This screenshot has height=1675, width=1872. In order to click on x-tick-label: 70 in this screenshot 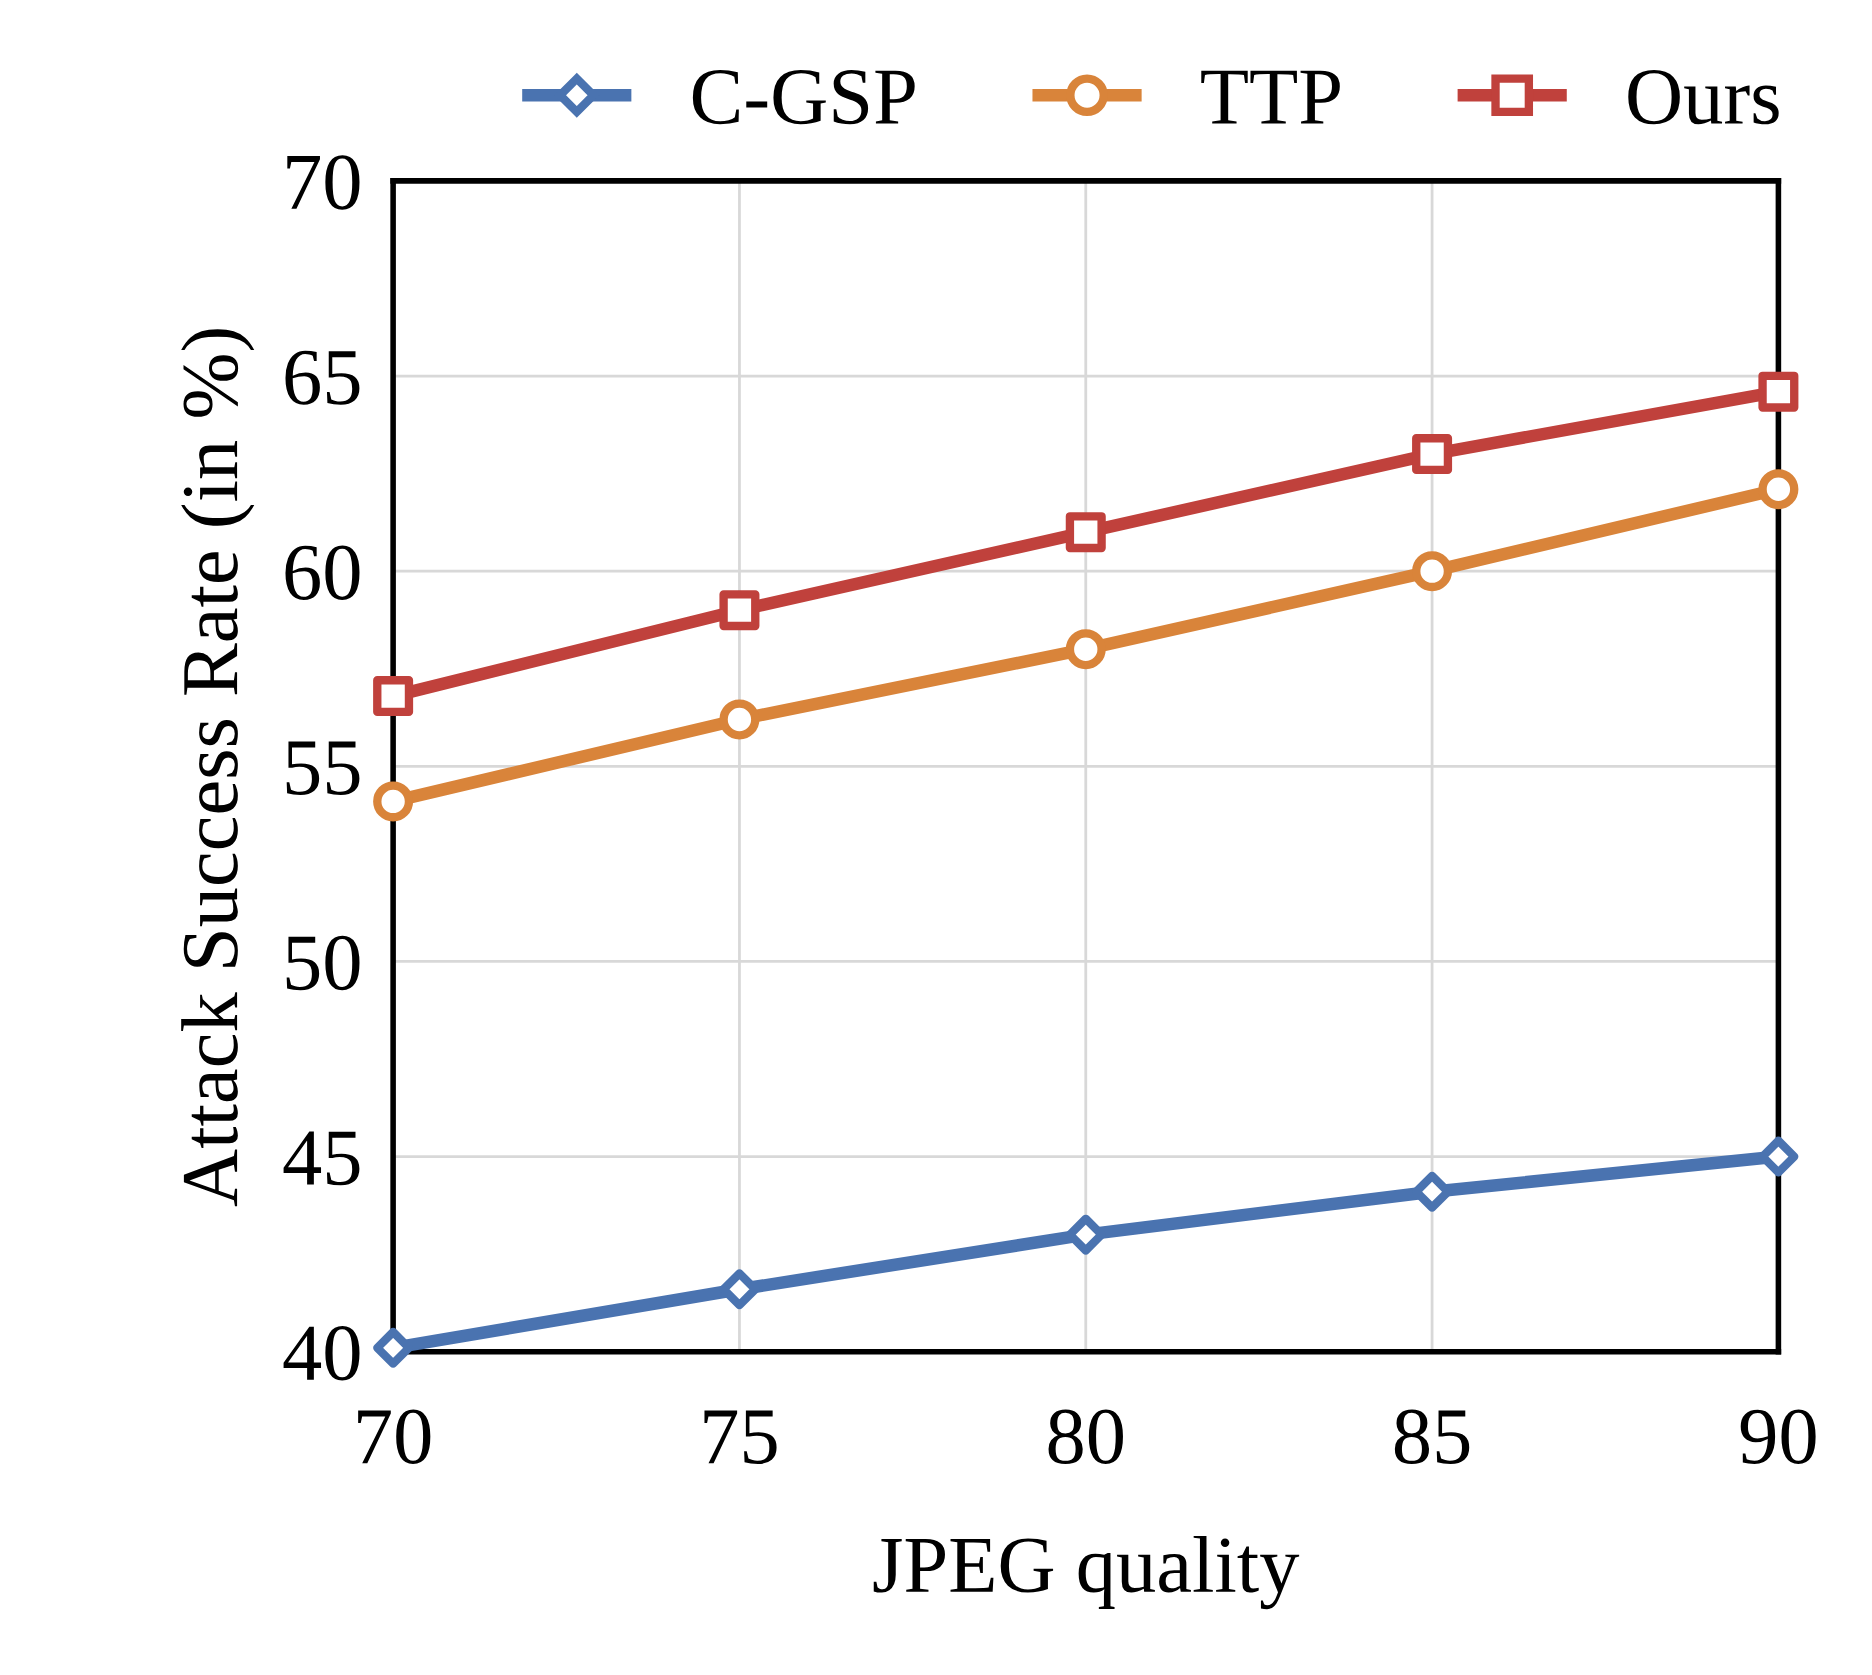, I will do `click(394, 1436)`.